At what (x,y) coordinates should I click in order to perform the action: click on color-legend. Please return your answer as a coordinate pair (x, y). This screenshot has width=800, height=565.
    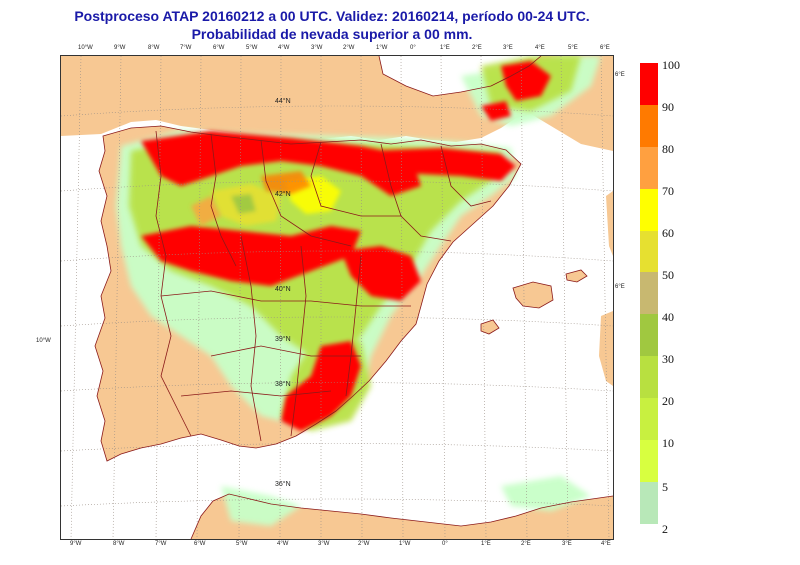
    Looking at the image, I should click on (649, 293).